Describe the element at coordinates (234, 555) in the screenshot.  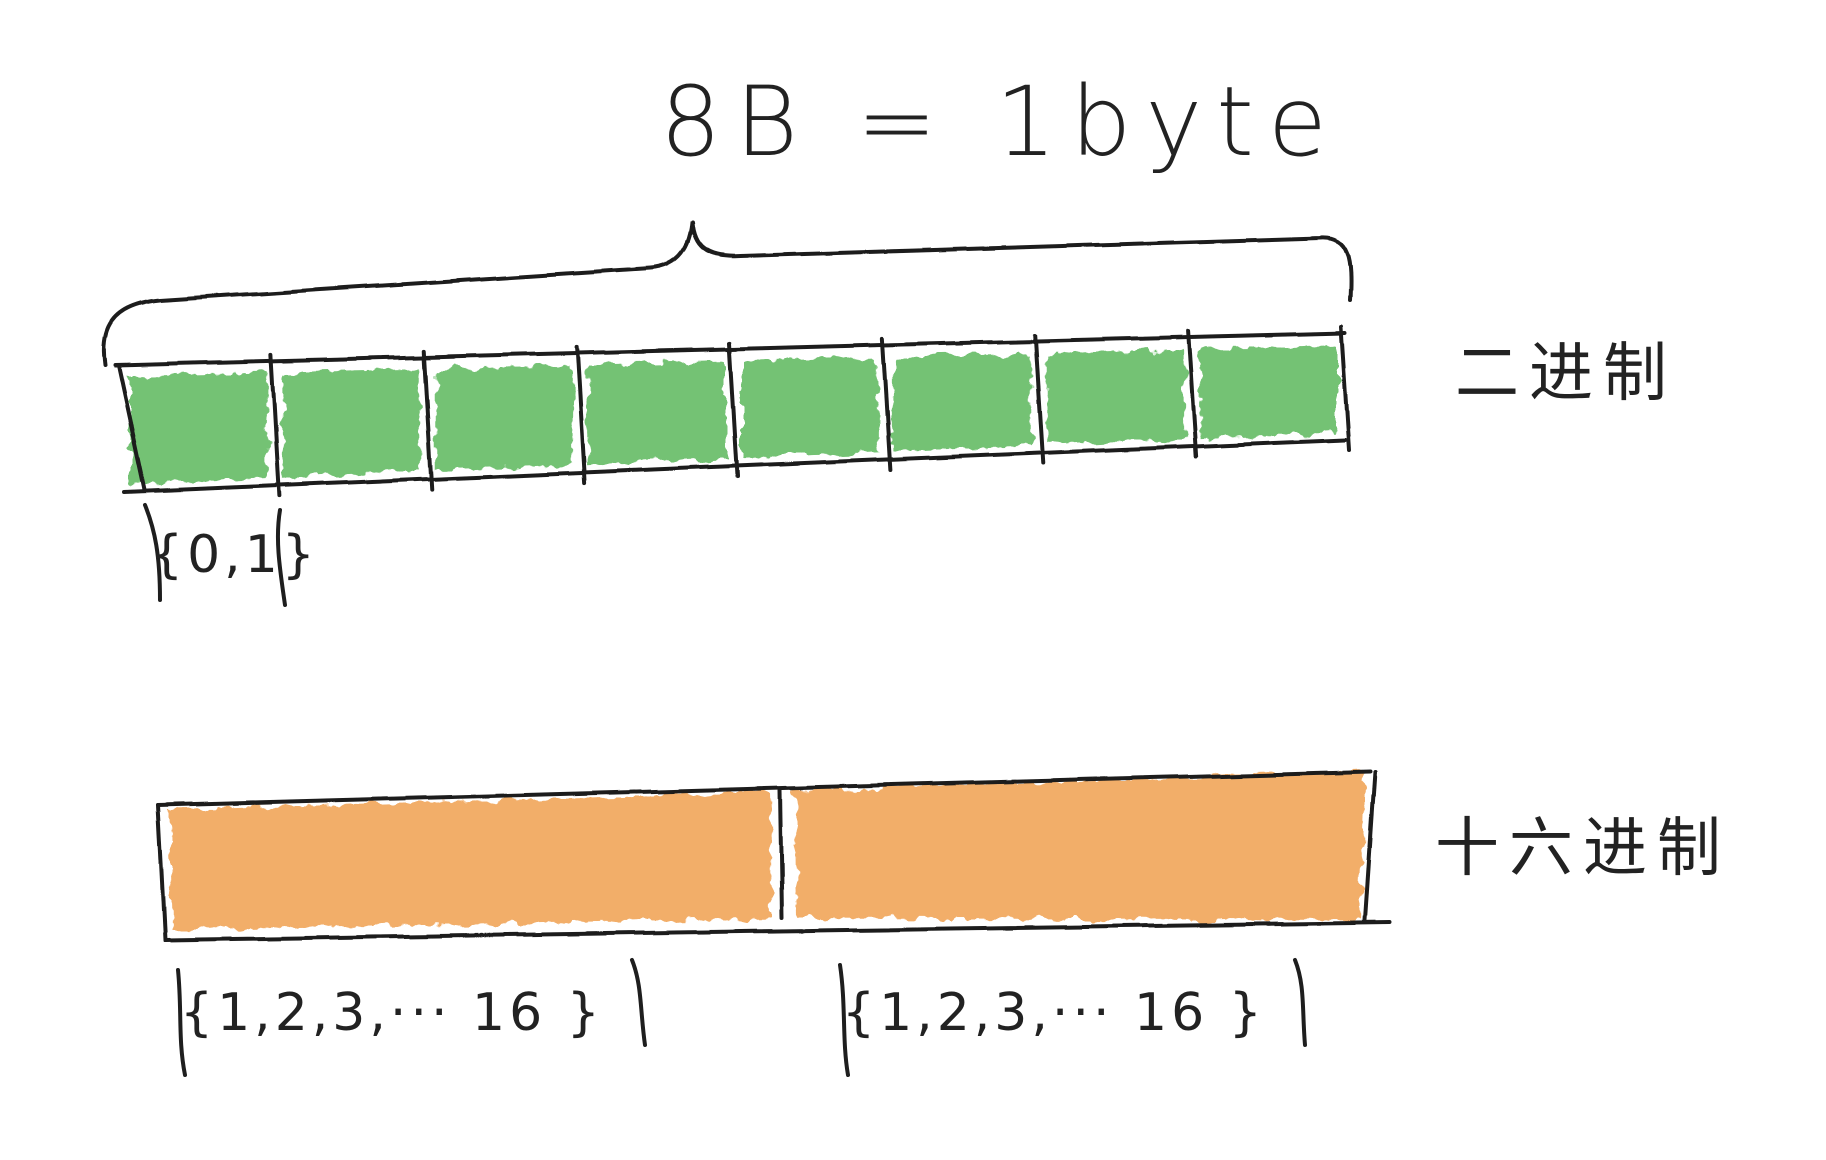
I see `binary-range-label: {0,1}` at that location.